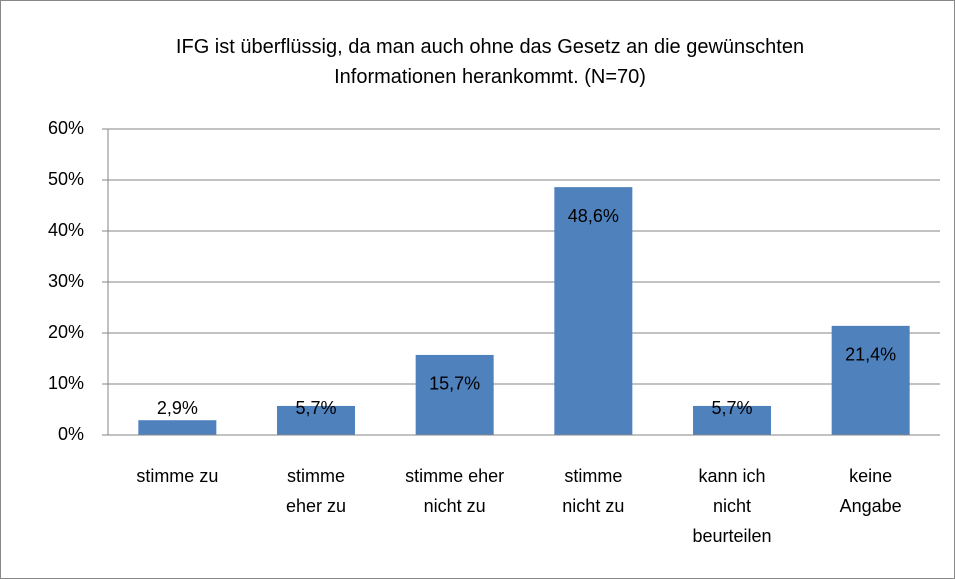  What do you see at coordinates (593, 491) in the screenshot?
I see `x-tick-label: stimme nicht zu` at bounding box center [593, 491].